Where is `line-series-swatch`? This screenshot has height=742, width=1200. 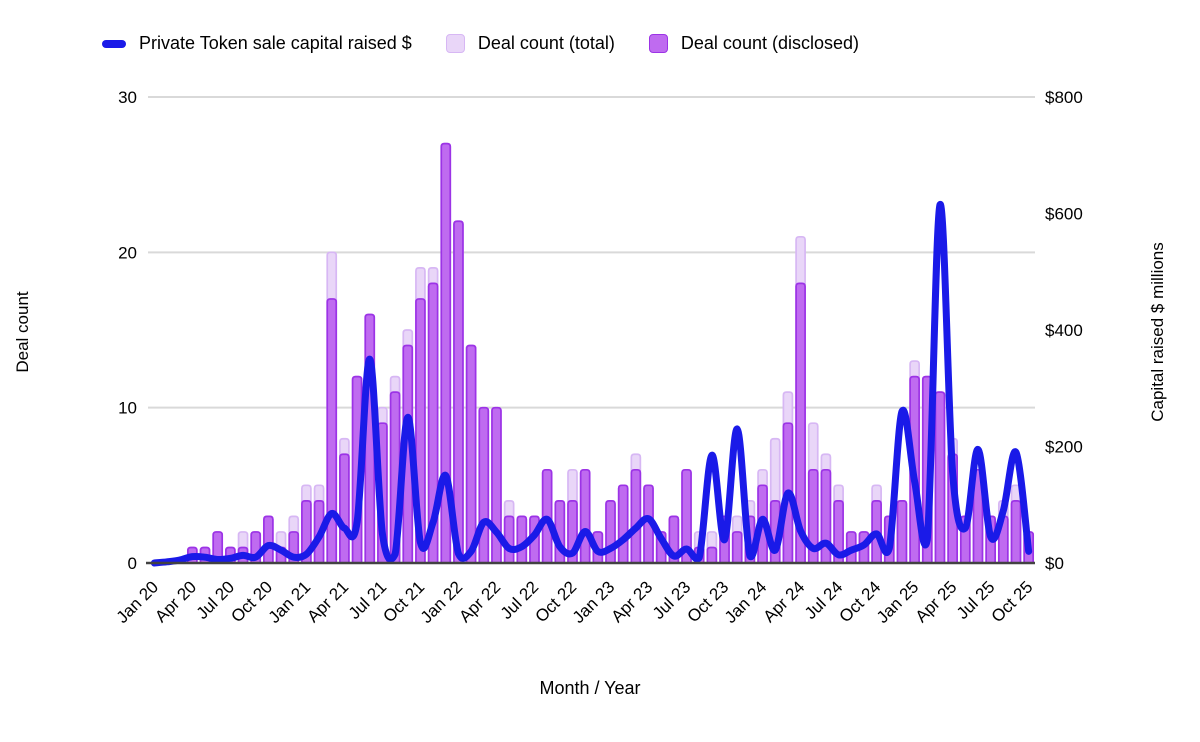
line-series-swatch is located at coordinates (114, 43).